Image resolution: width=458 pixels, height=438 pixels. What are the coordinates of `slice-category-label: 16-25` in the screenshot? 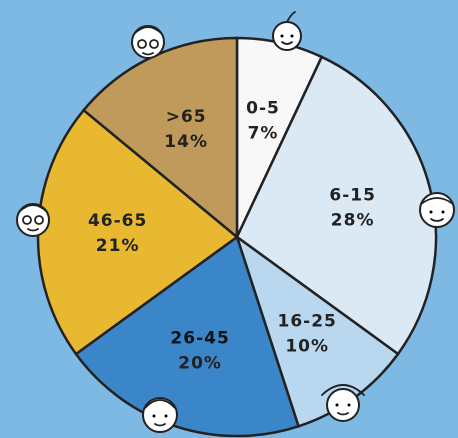 It's located at (306, 322).